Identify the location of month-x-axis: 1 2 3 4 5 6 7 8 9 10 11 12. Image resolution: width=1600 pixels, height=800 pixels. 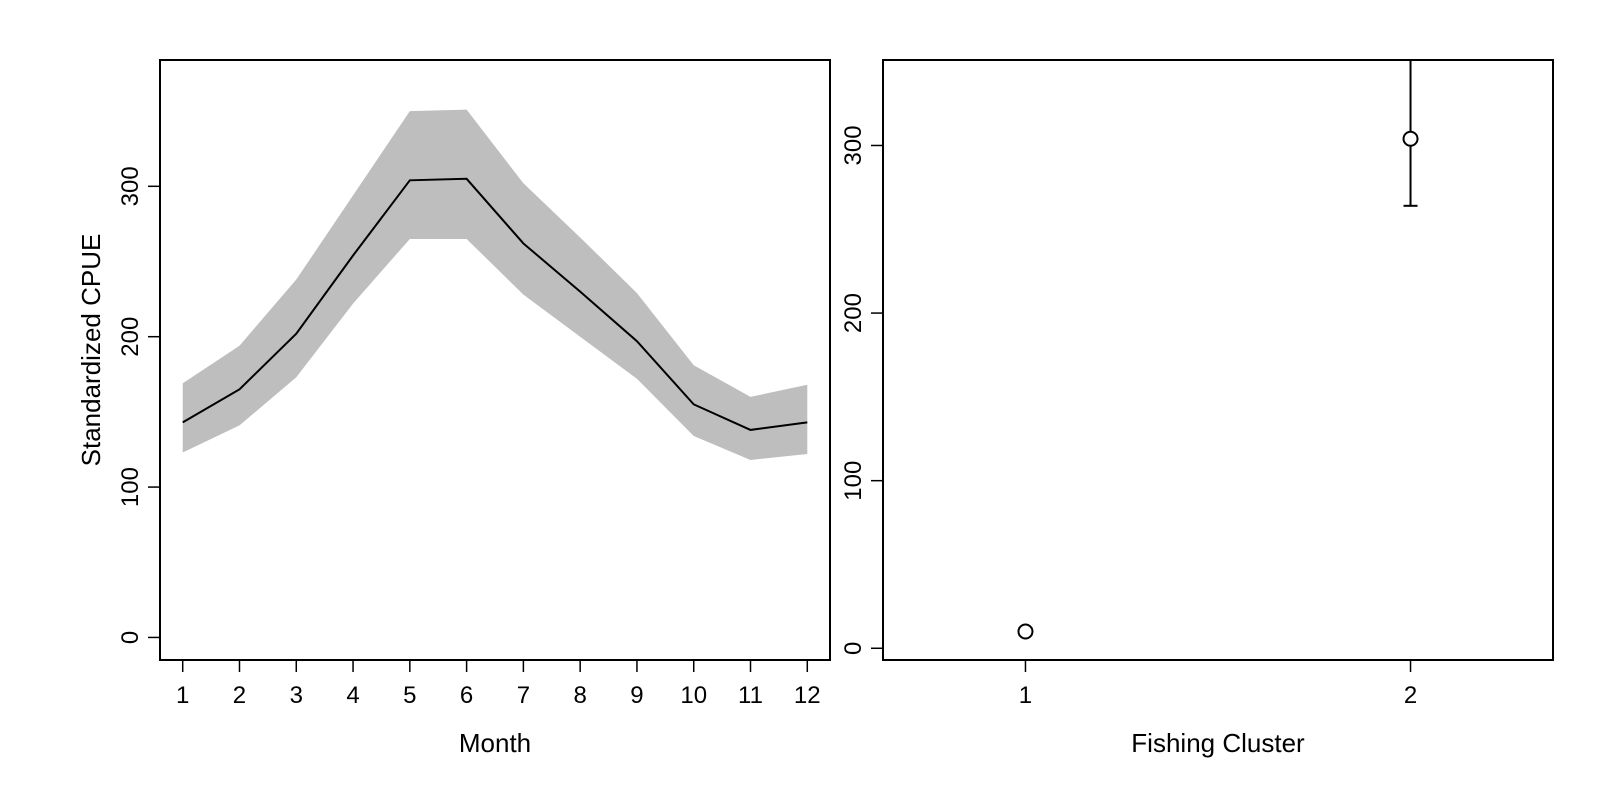
(498, 684).